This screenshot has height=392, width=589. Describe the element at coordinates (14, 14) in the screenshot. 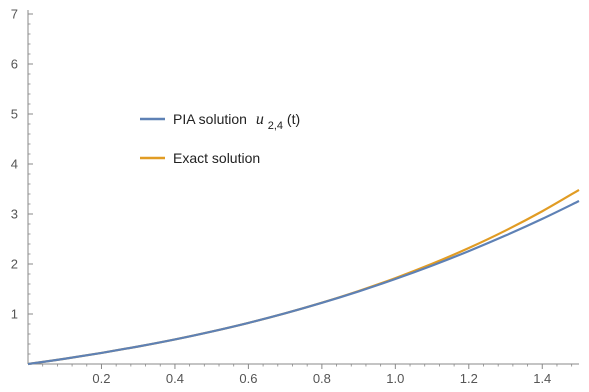

I see `y-tick-label: 7` at that location.